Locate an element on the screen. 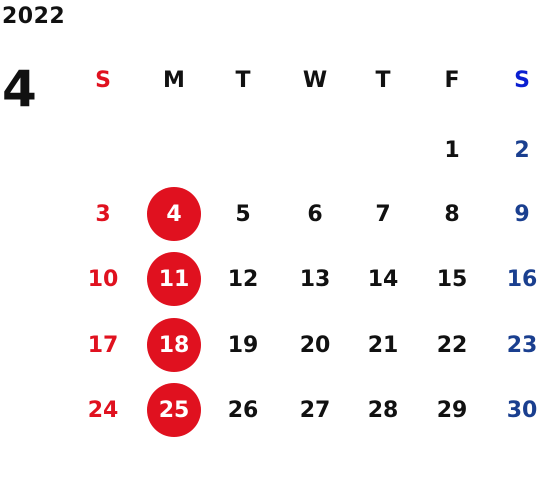  weekday-label: M is located at coordinates (174, 80).